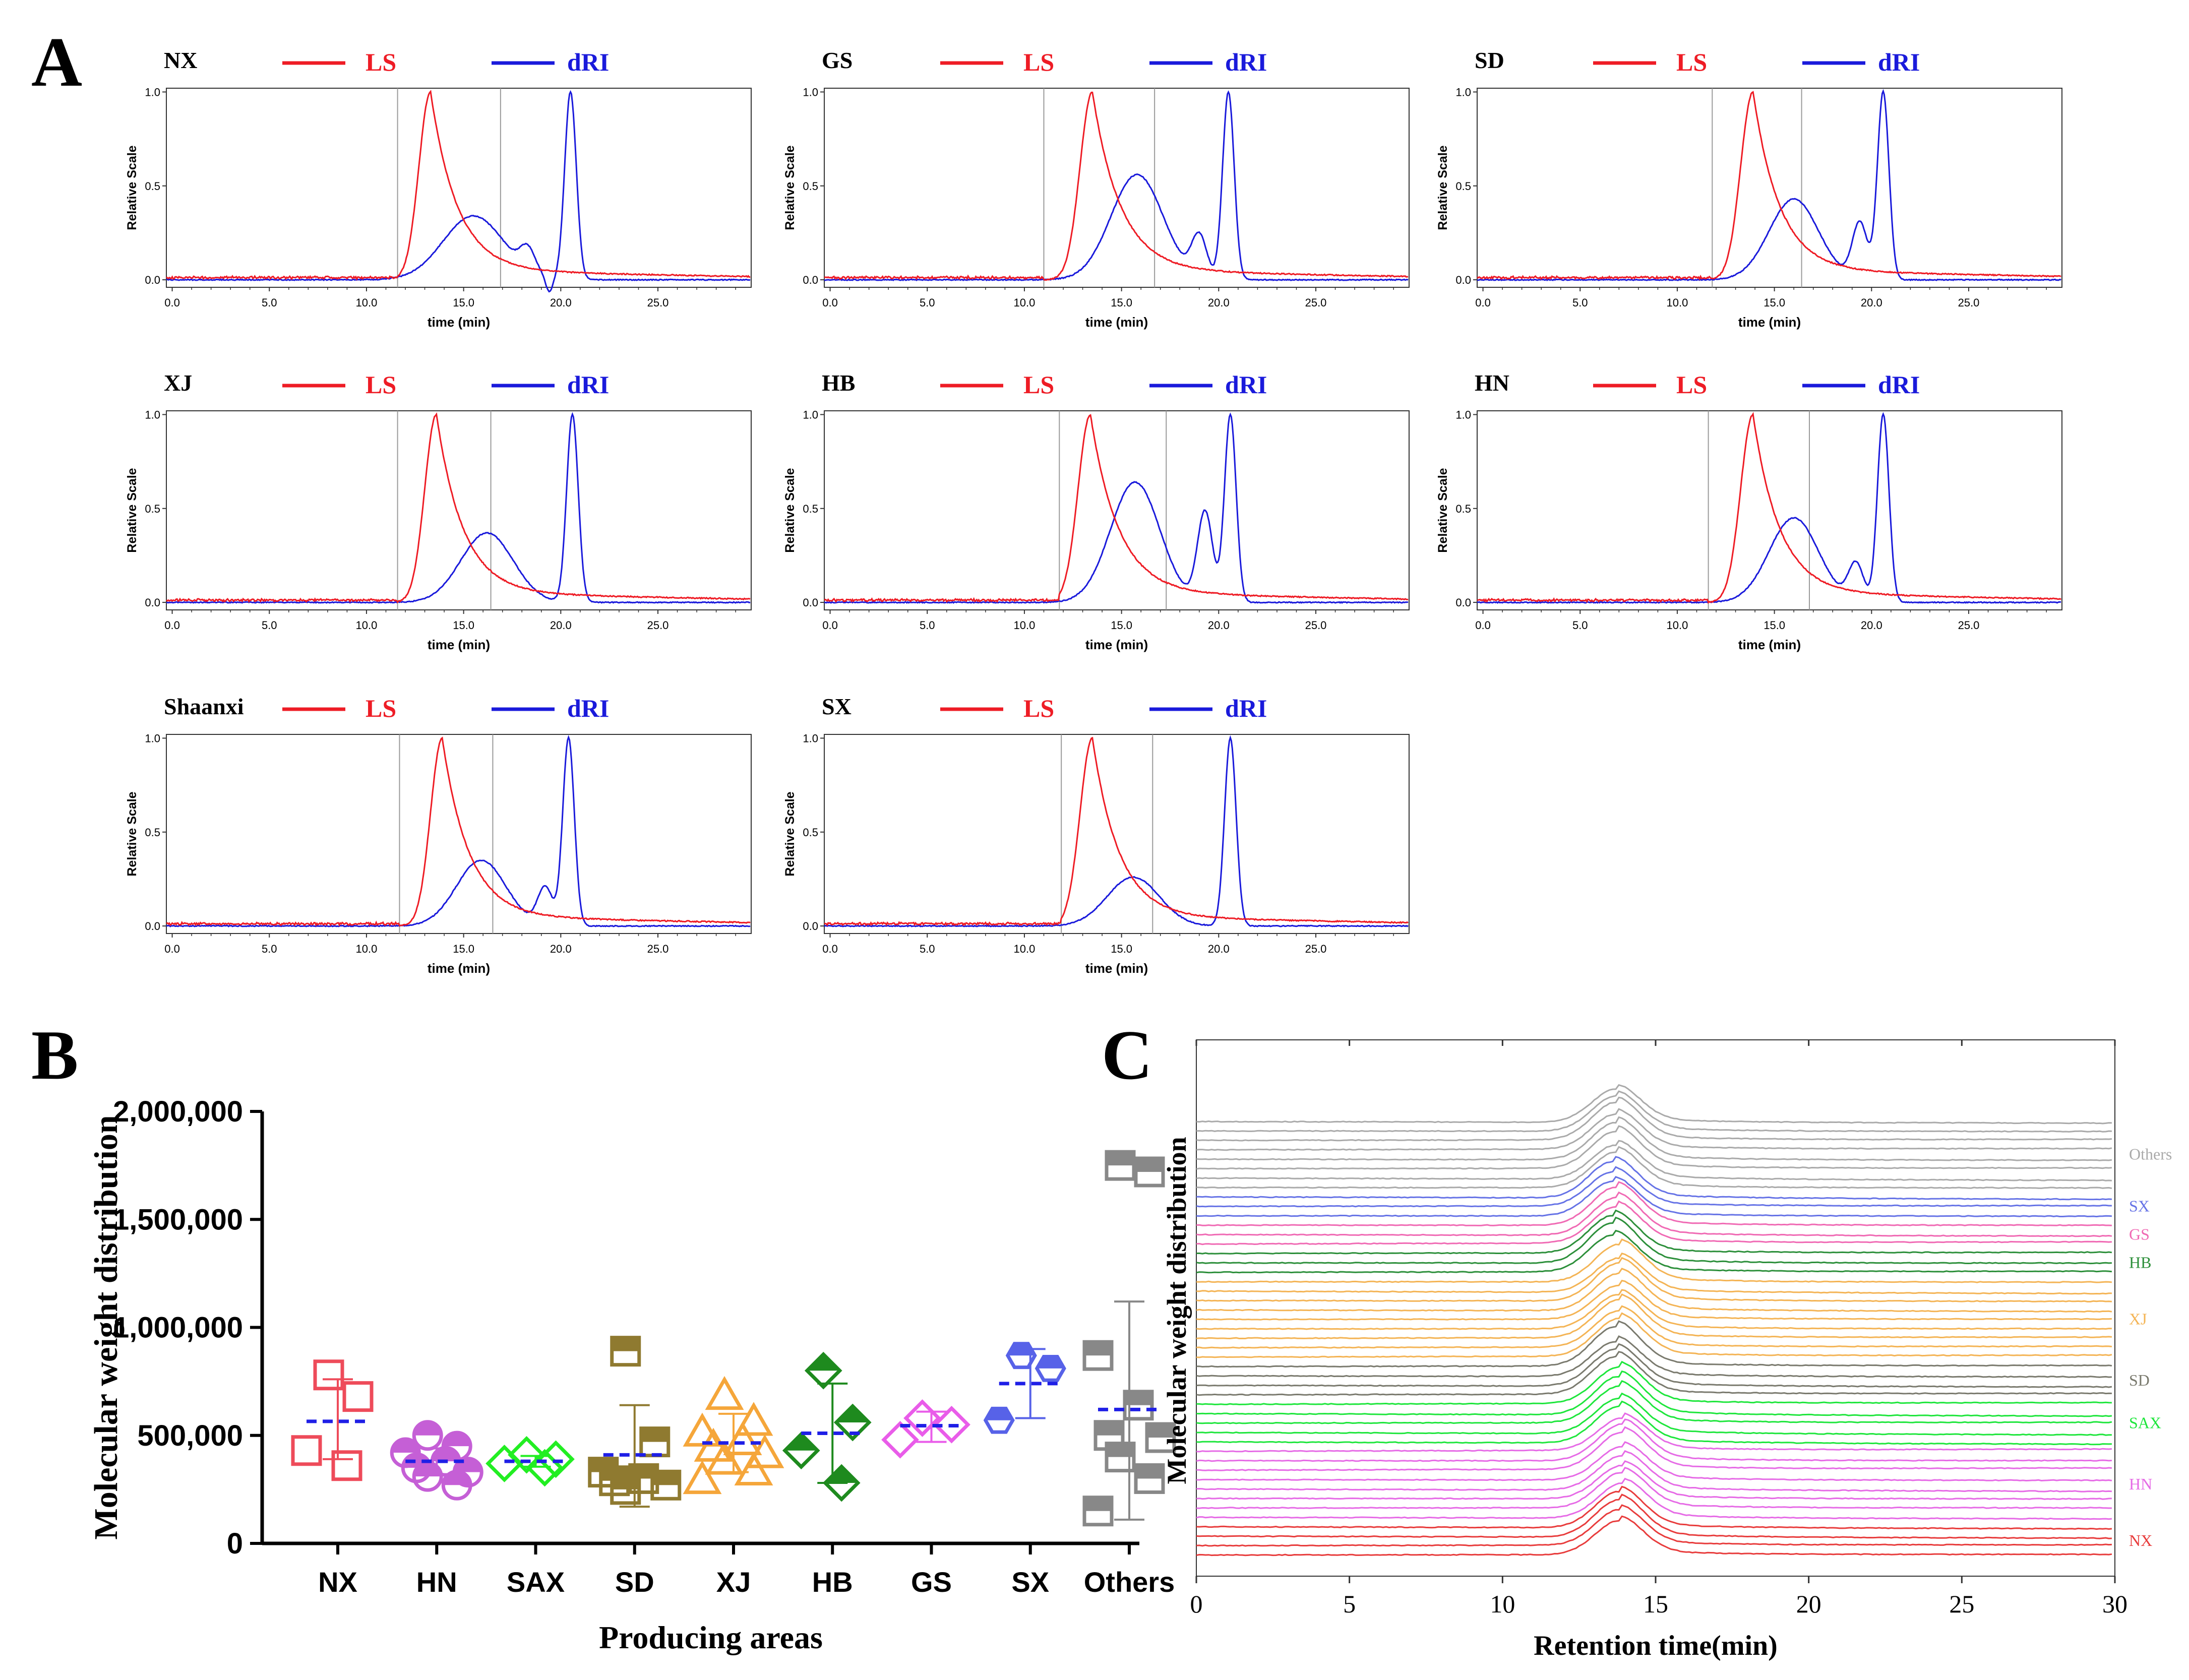 This screenshot has height=1680, width=2189. Describe the element at coordinates (56, 62) in the screenshot. I see `panel-letter-a: A` at that location.